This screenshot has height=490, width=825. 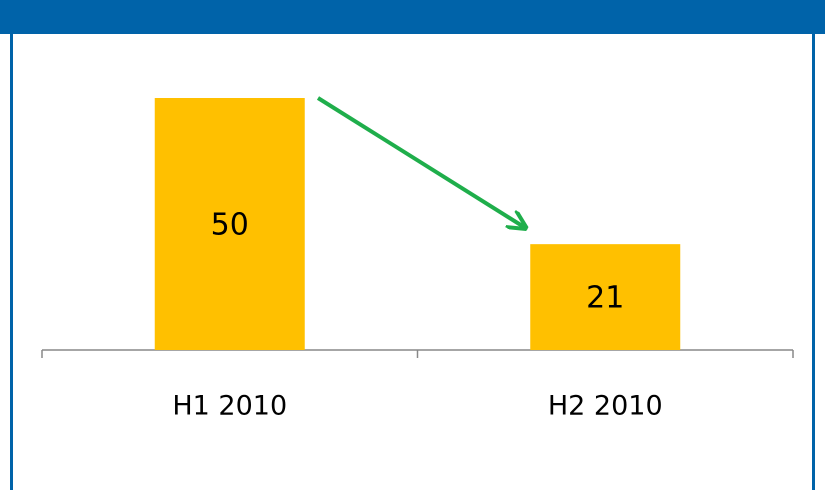 I want to click on x-tick-label: H1 2010, so click(x=229, y=406).